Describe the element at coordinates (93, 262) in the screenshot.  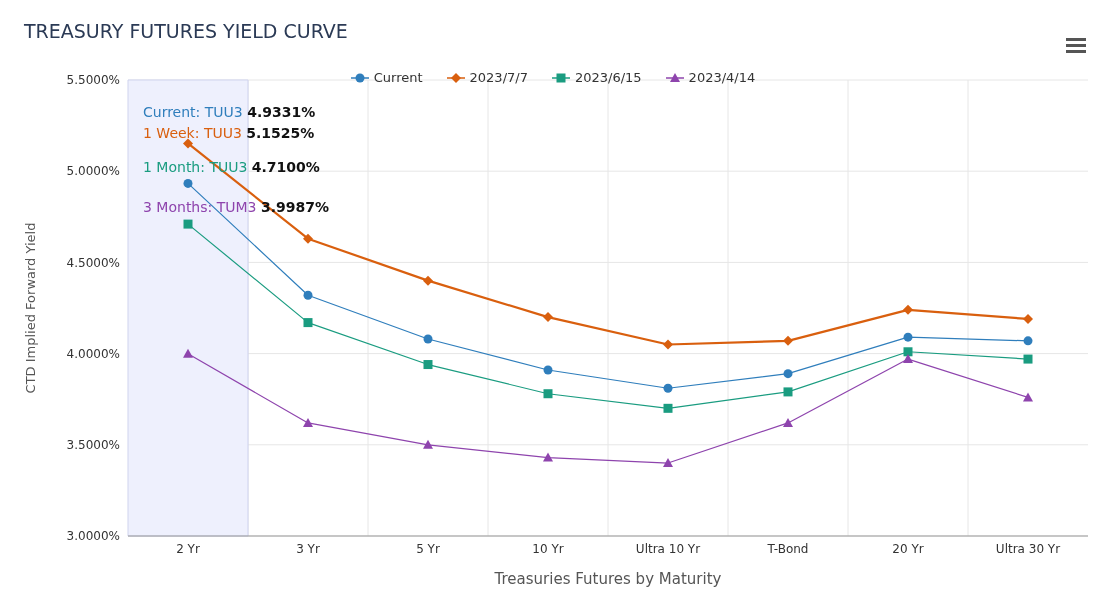
I see `y-tick-label: 4.5000%` at that location.